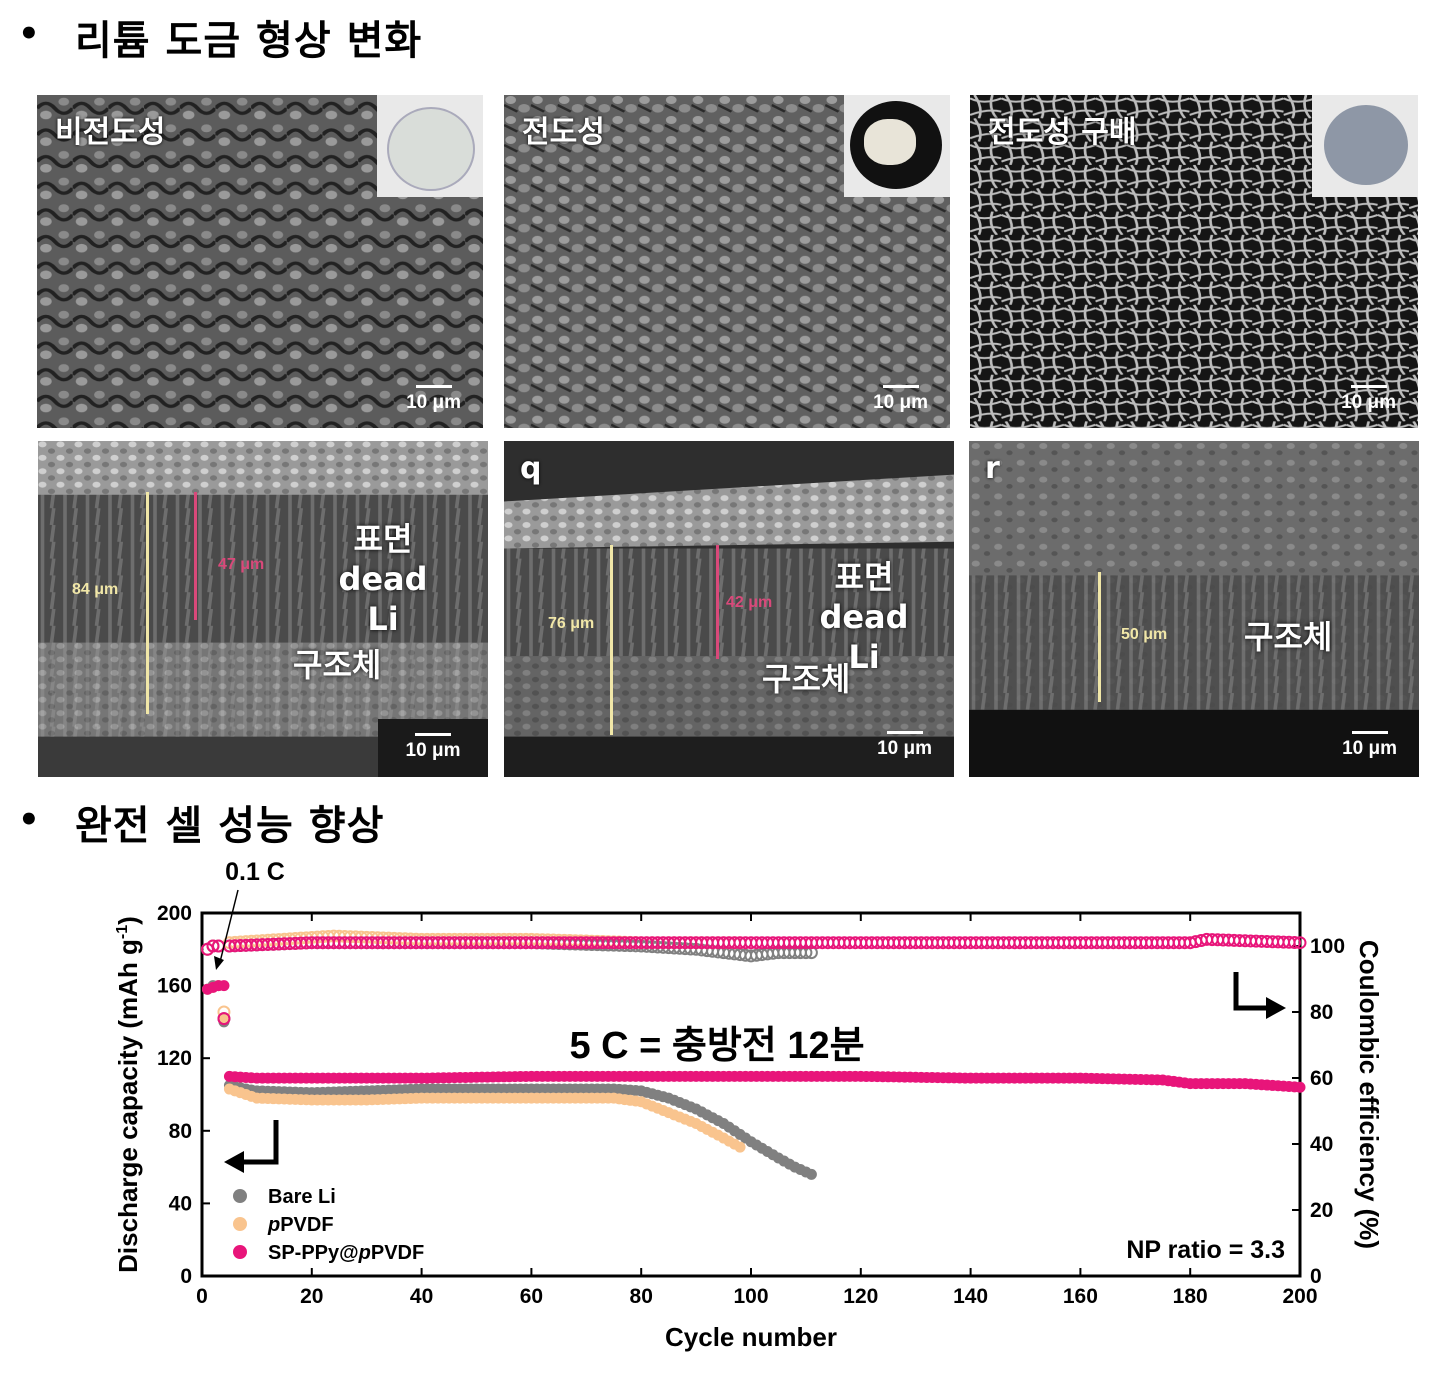 The image size is (1455, 1386). What do you see at coordinates (346, 1253) in the screenshot?
I see `legend-label: SP-PPy@pPVDF` at bounding box center [346, 1253].